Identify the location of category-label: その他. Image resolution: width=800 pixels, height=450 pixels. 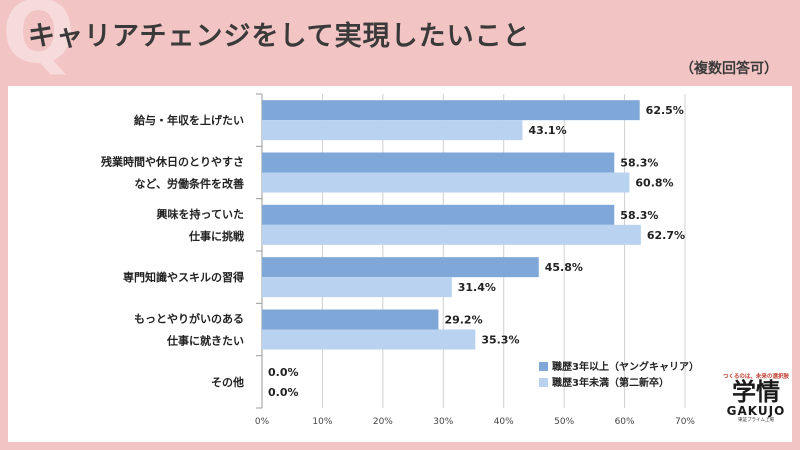
(227, 382).